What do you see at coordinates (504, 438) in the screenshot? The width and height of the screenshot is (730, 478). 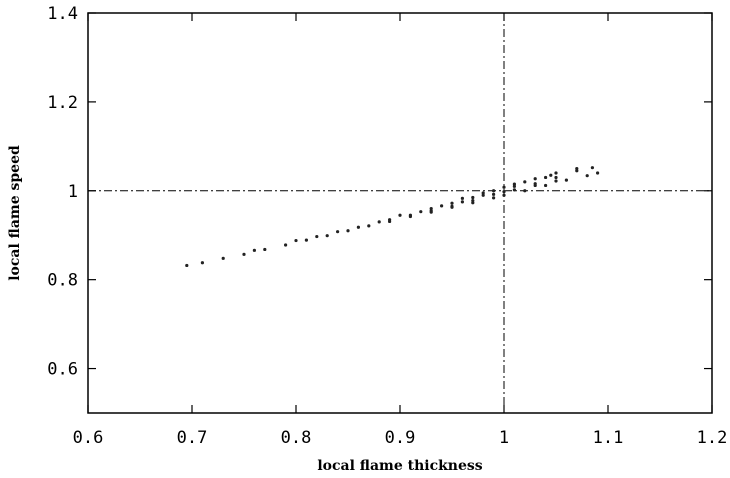 I see `x-tick-label: 1` at bounding box center [504, 438].